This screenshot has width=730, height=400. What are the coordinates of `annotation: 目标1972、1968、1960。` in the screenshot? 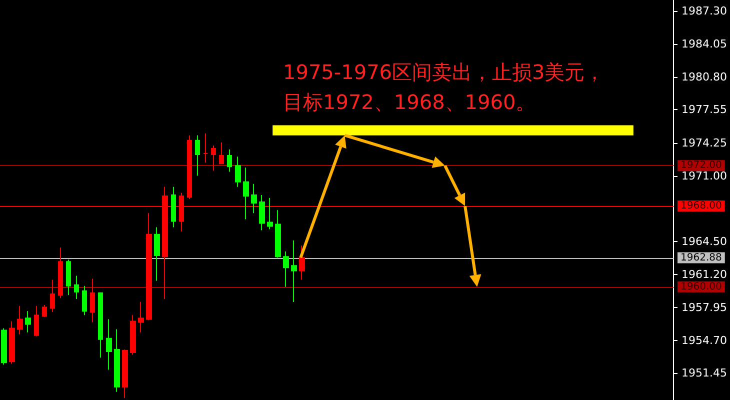 It's located at (409, 102).